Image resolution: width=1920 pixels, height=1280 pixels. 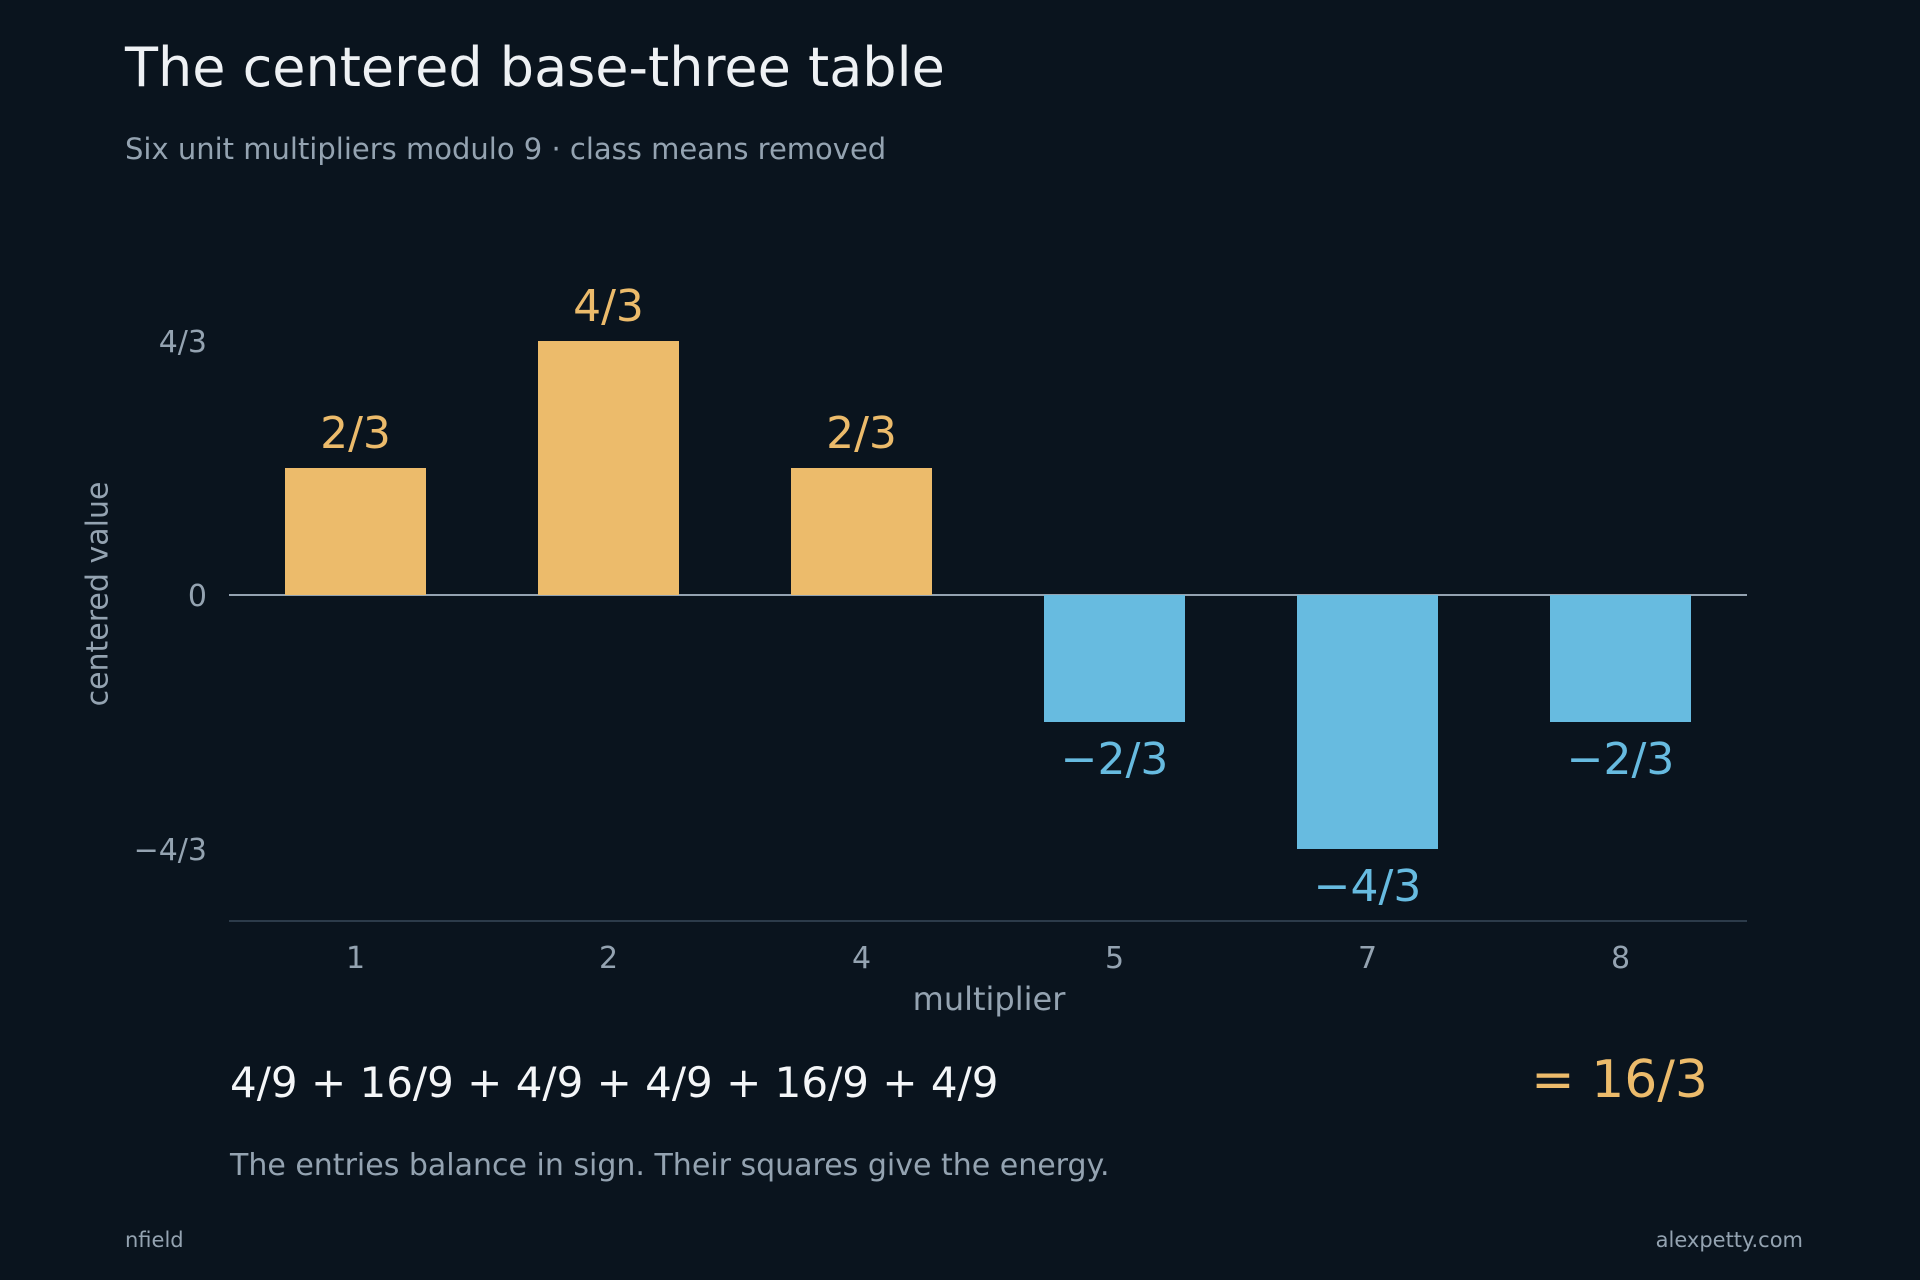 What do you see at coordinates (197, 596) in the screenshot?
I see `y-tick-label: 0` at bounding box center [197, 596].